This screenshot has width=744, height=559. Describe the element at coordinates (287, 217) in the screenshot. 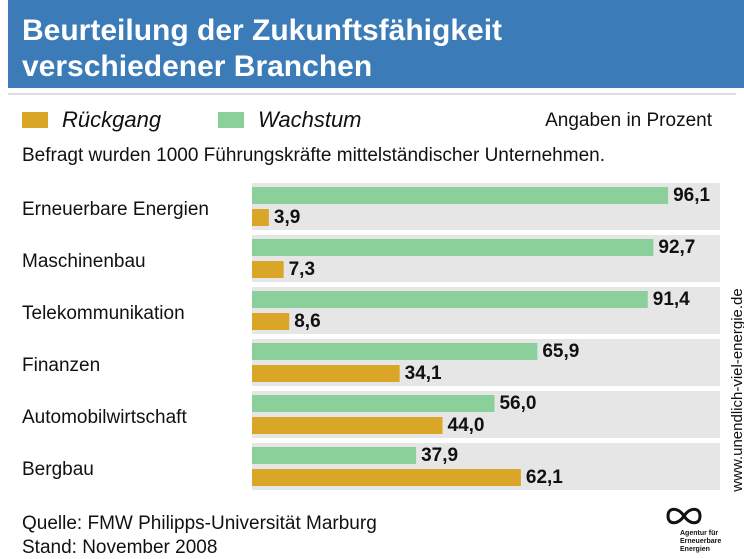

I see `value-label: 3,9` at that location.